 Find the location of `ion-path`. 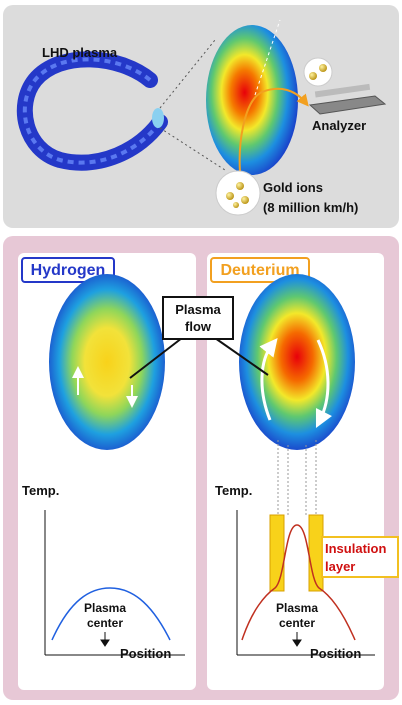

ion-path is located at coordinates (273, 130).